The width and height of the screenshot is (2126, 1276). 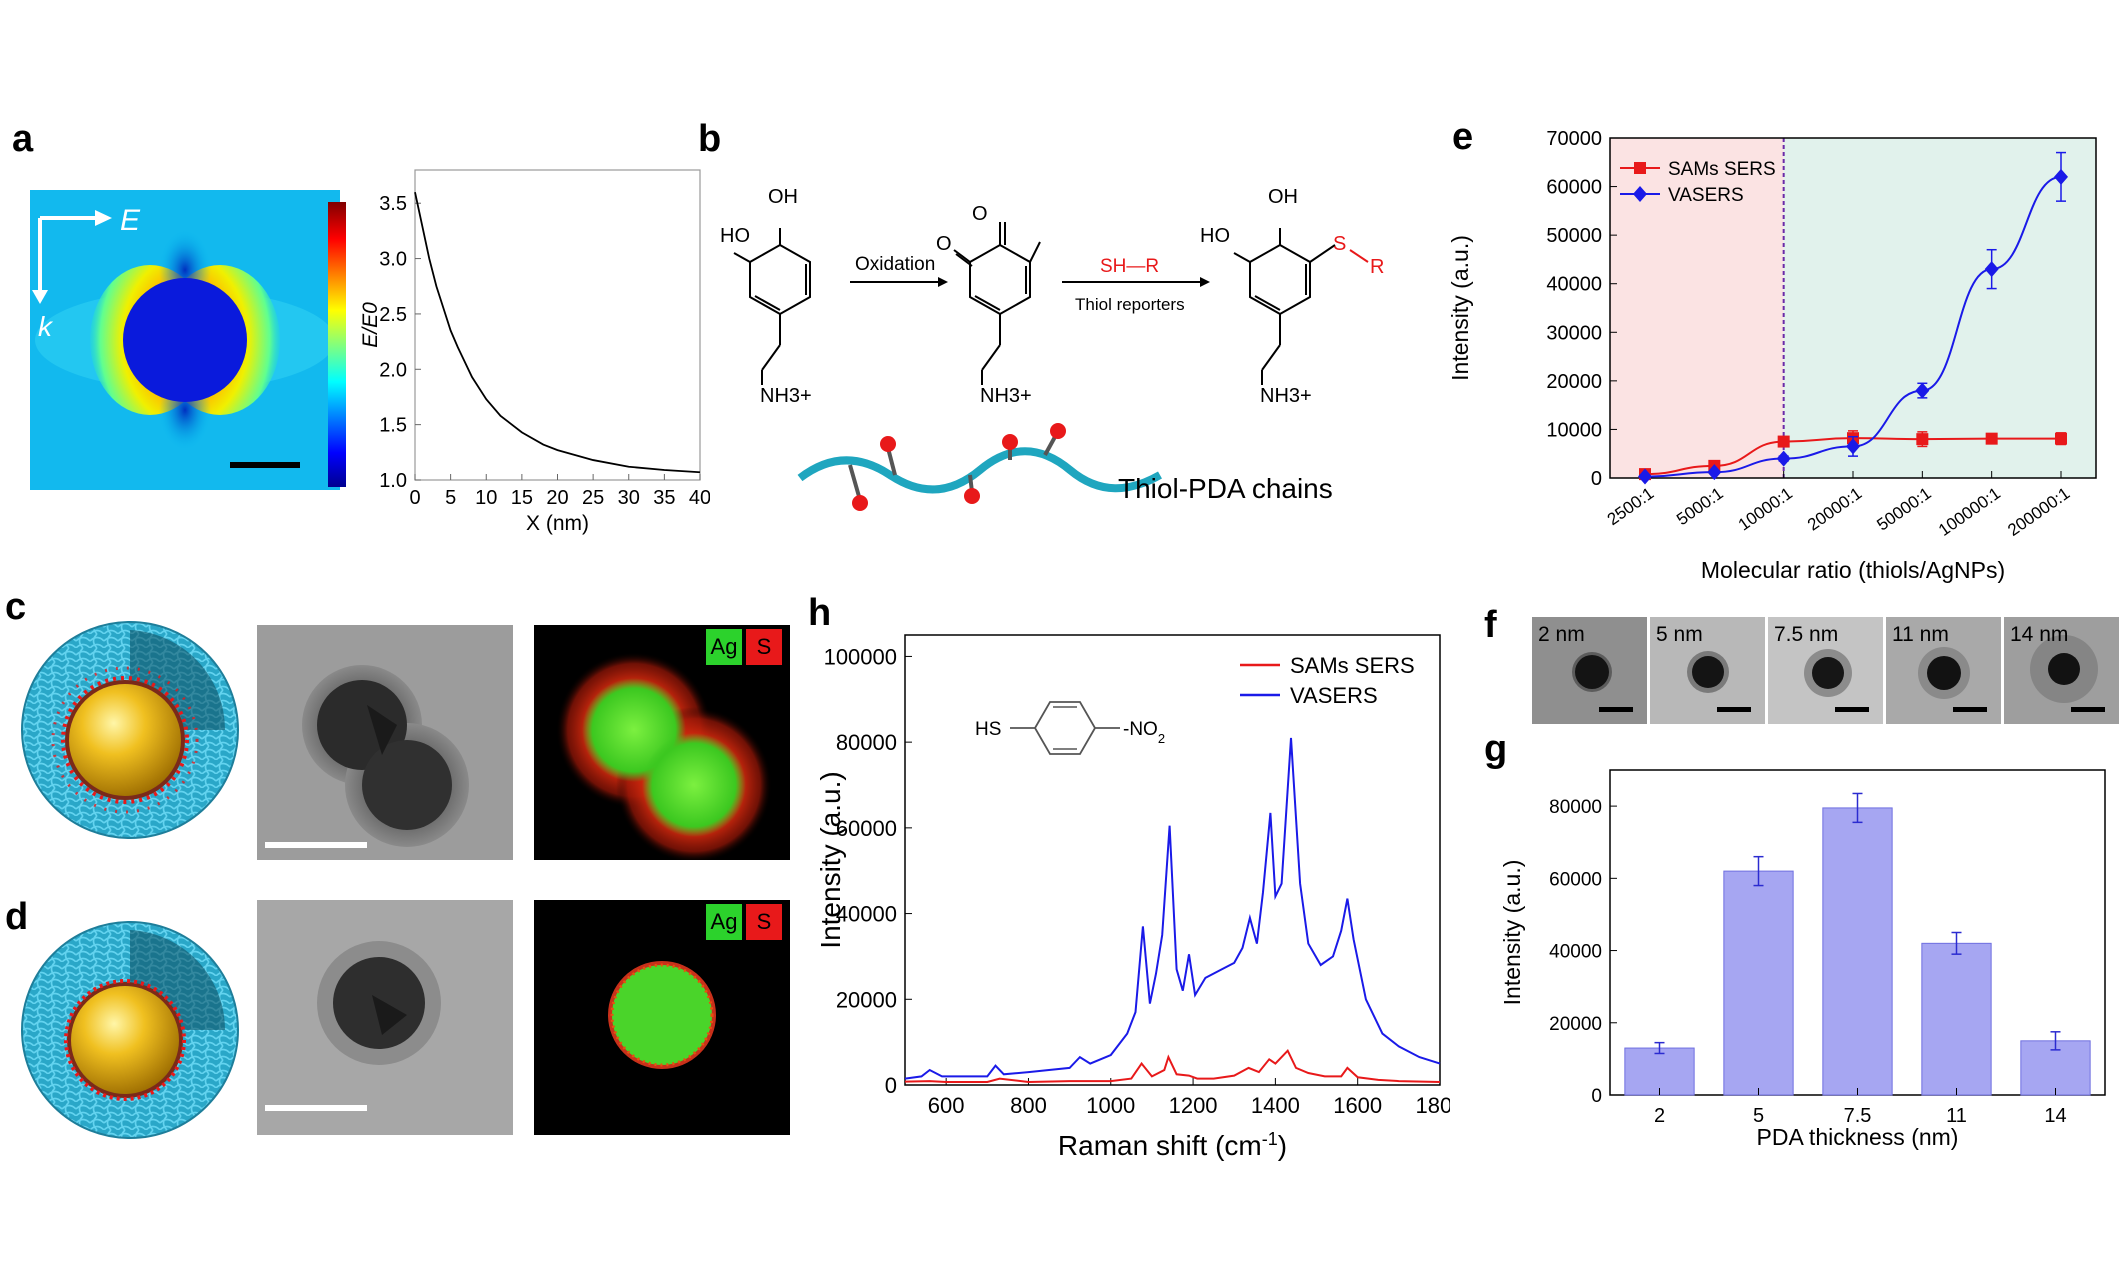 What do you see at coordinates (1028, 1105) in the screenshot?
I see `x-tick-label: 800` at bounding box center [1028, 1105].